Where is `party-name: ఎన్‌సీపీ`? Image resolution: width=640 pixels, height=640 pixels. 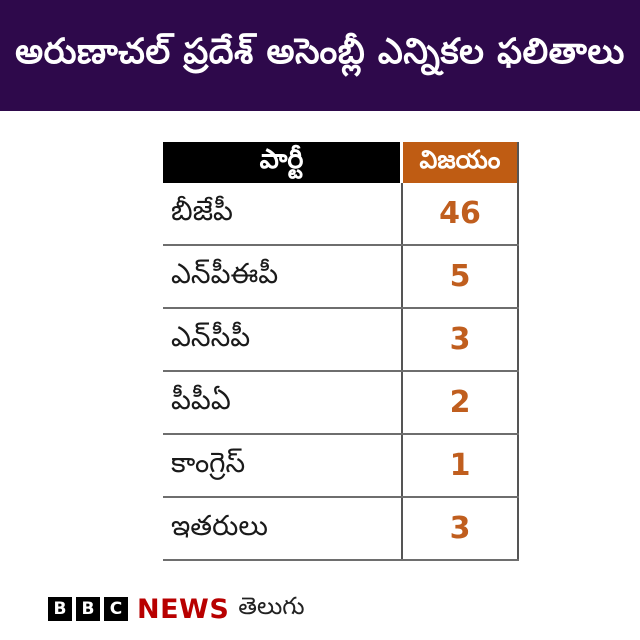
party-name: ఎన్‌సీపీ is located at coordinates (283, 339).